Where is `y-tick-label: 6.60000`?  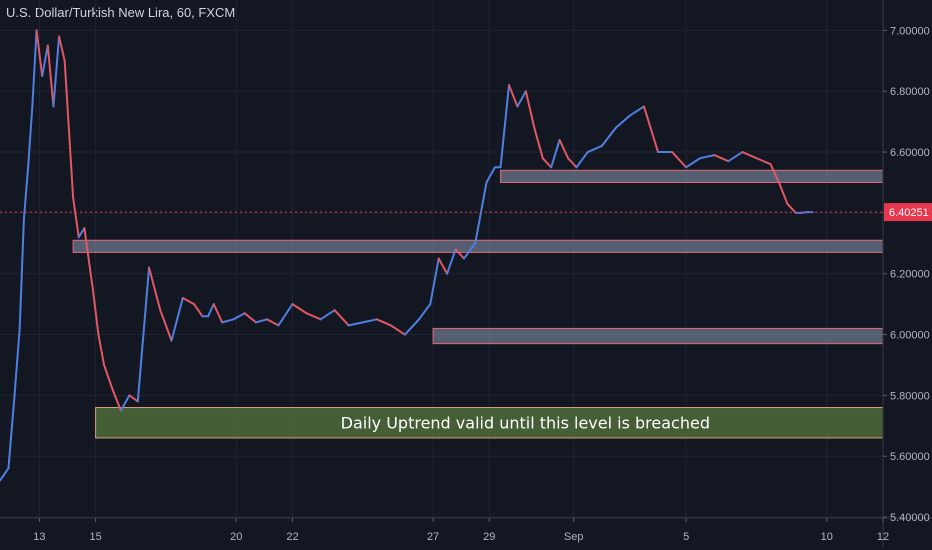
y-tick-label: 6.60000 is located at coordinates (910, 153).